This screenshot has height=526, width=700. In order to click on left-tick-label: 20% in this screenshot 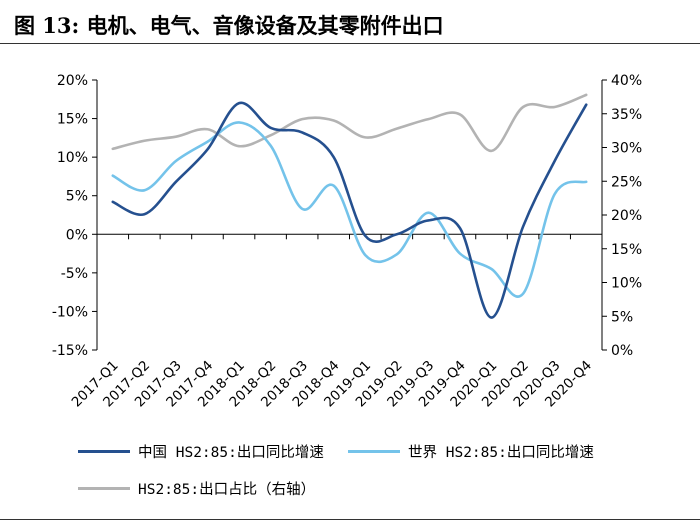, I will do `click(72, 81)`.